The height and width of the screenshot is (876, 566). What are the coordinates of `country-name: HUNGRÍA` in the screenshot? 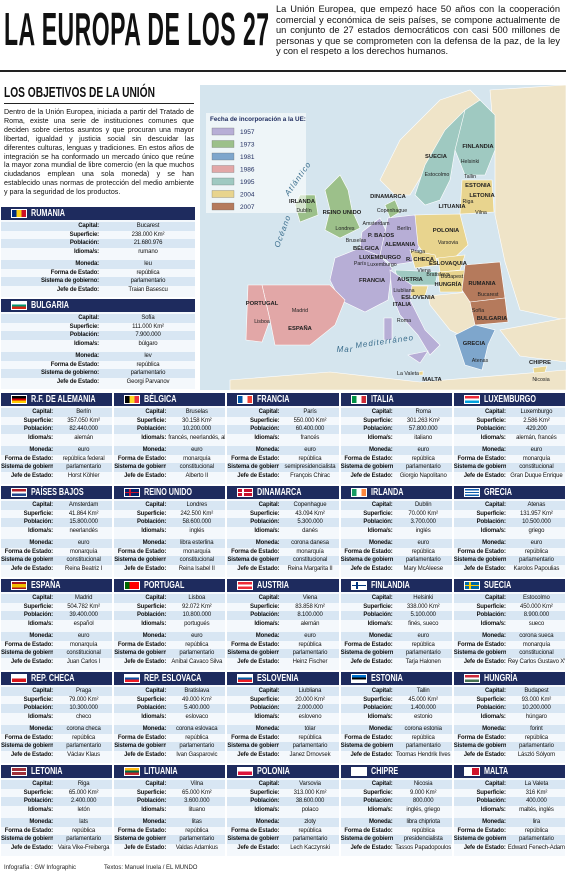 It's located at (500, 678).